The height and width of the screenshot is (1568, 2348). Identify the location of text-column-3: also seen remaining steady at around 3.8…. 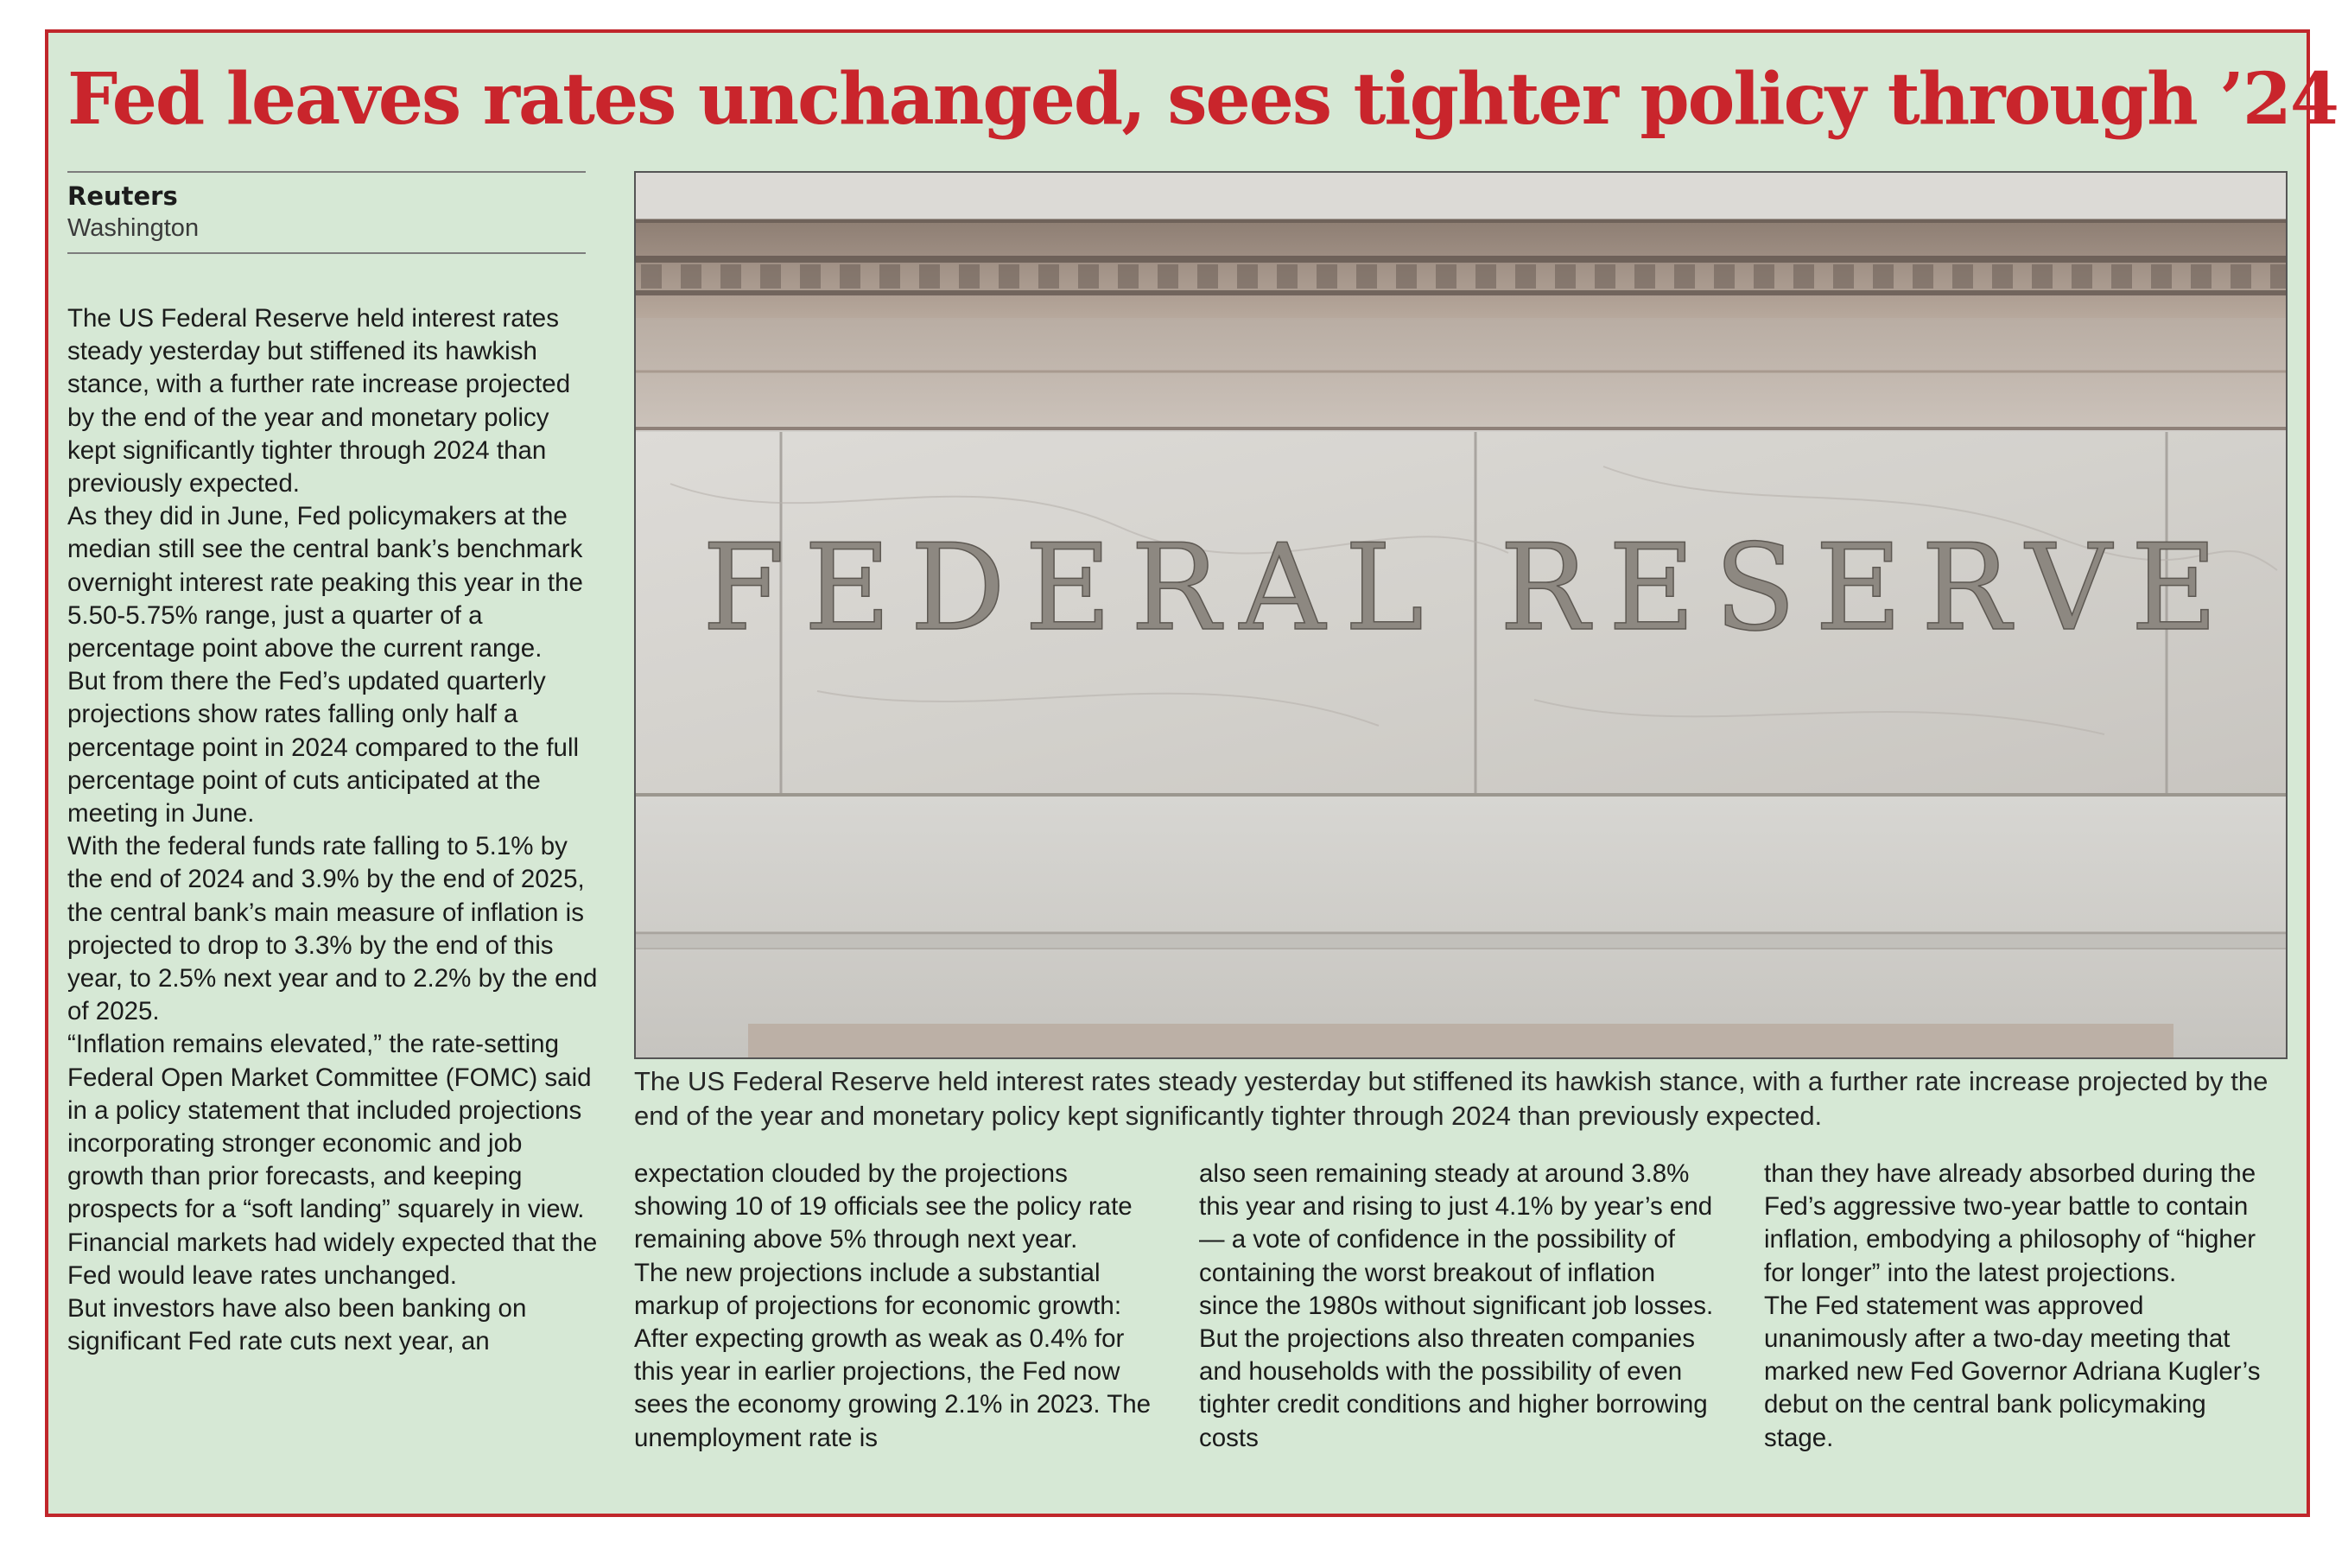
(1458, 1306).